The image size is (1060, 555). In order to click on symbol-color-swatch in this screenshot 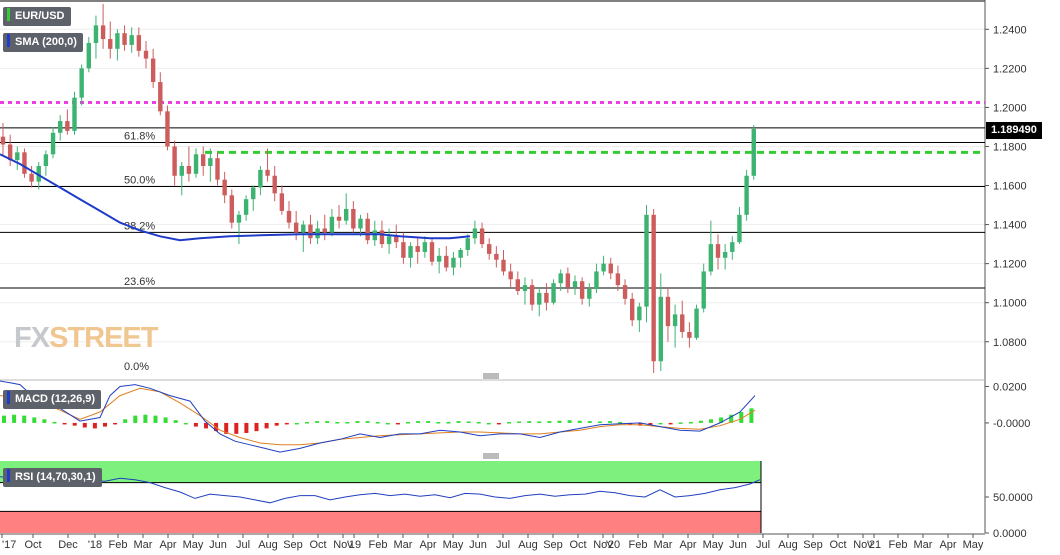, I will do `click(8, 14)`.